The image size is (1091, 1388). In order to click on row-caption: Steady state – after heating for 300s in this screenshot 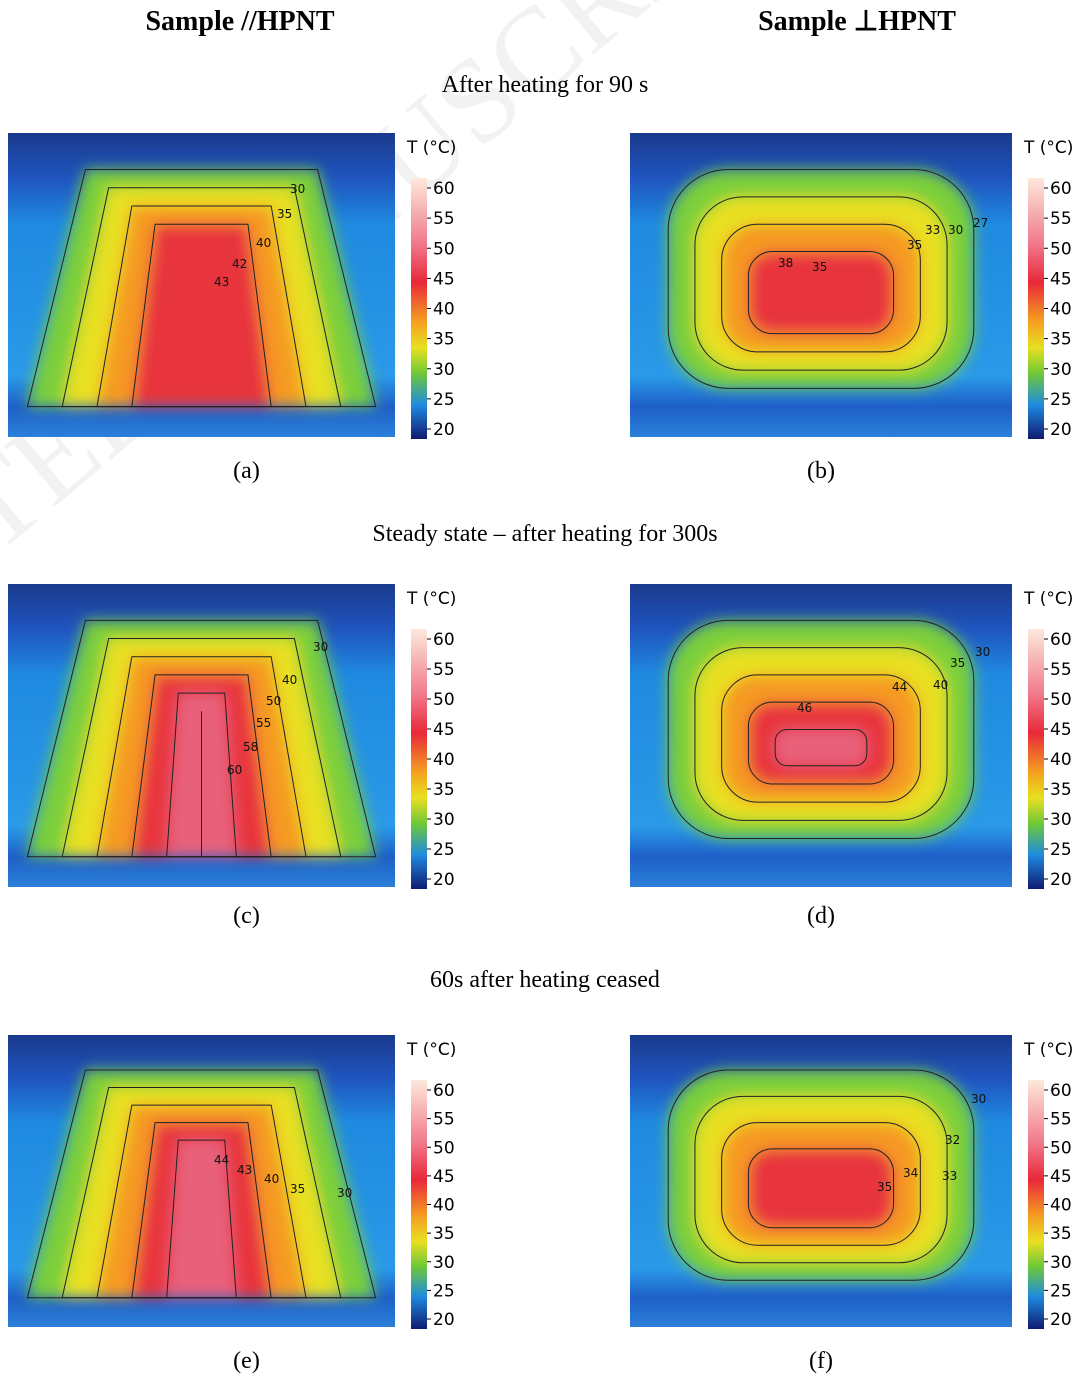, I will do `click(544, 534)`.